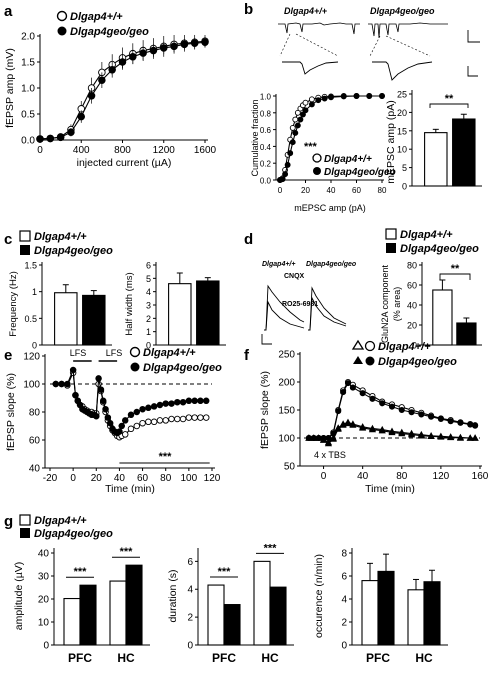 This screenshot has width=494, height=685. What do you see at coordinates (358, 344) in the screenshot?
I see `legend-wt-triangle` at bounding box center [358, 344].